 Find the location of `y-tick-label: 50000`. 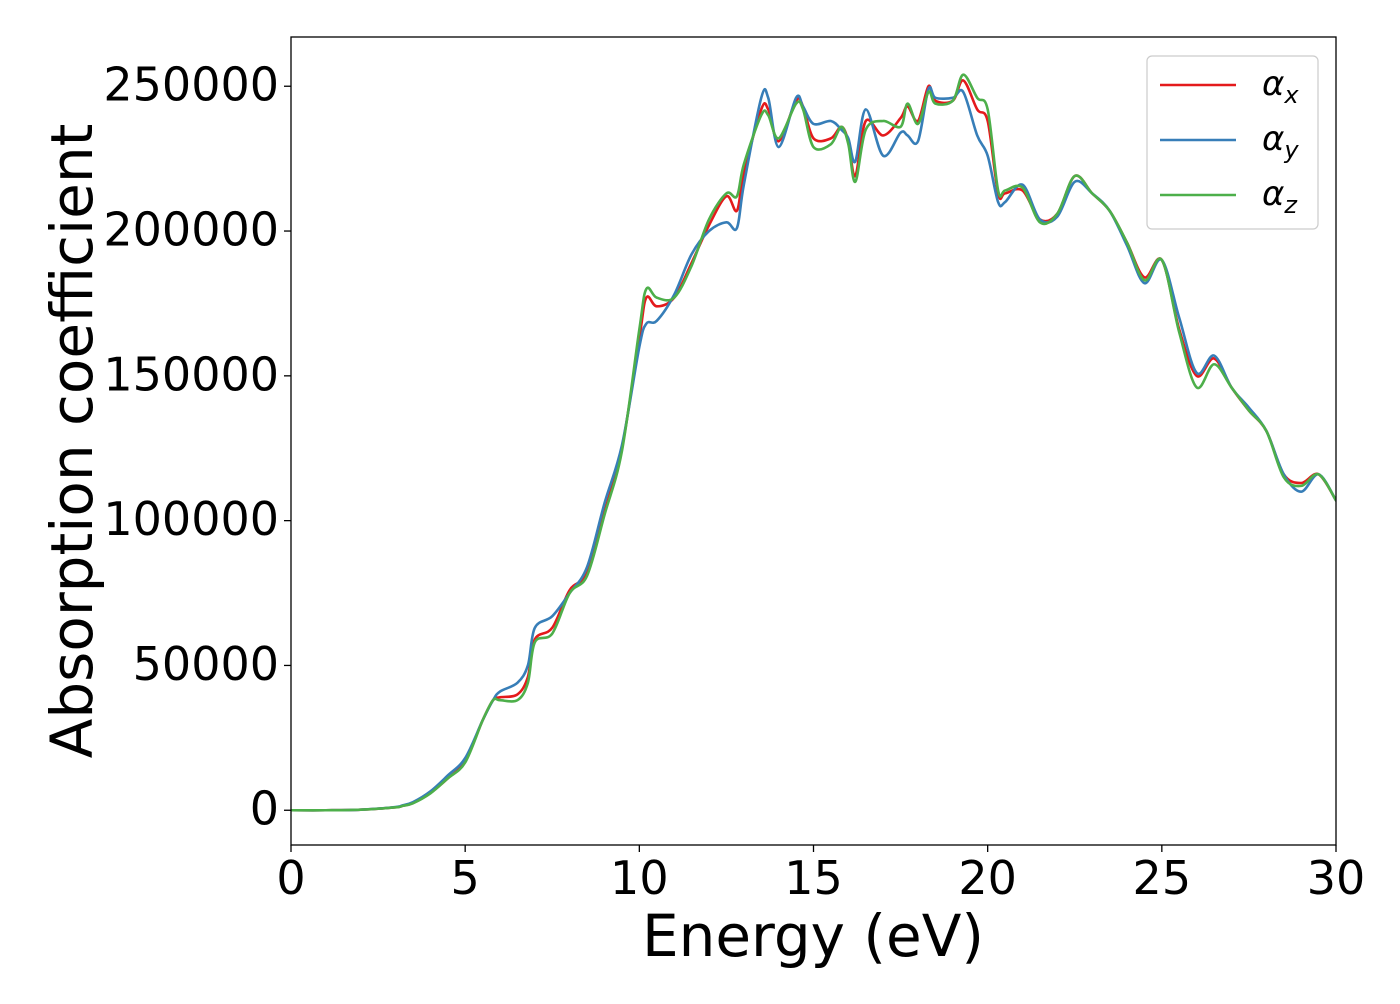

y-tick-label: 50000 is located at coordinates (206, 664).